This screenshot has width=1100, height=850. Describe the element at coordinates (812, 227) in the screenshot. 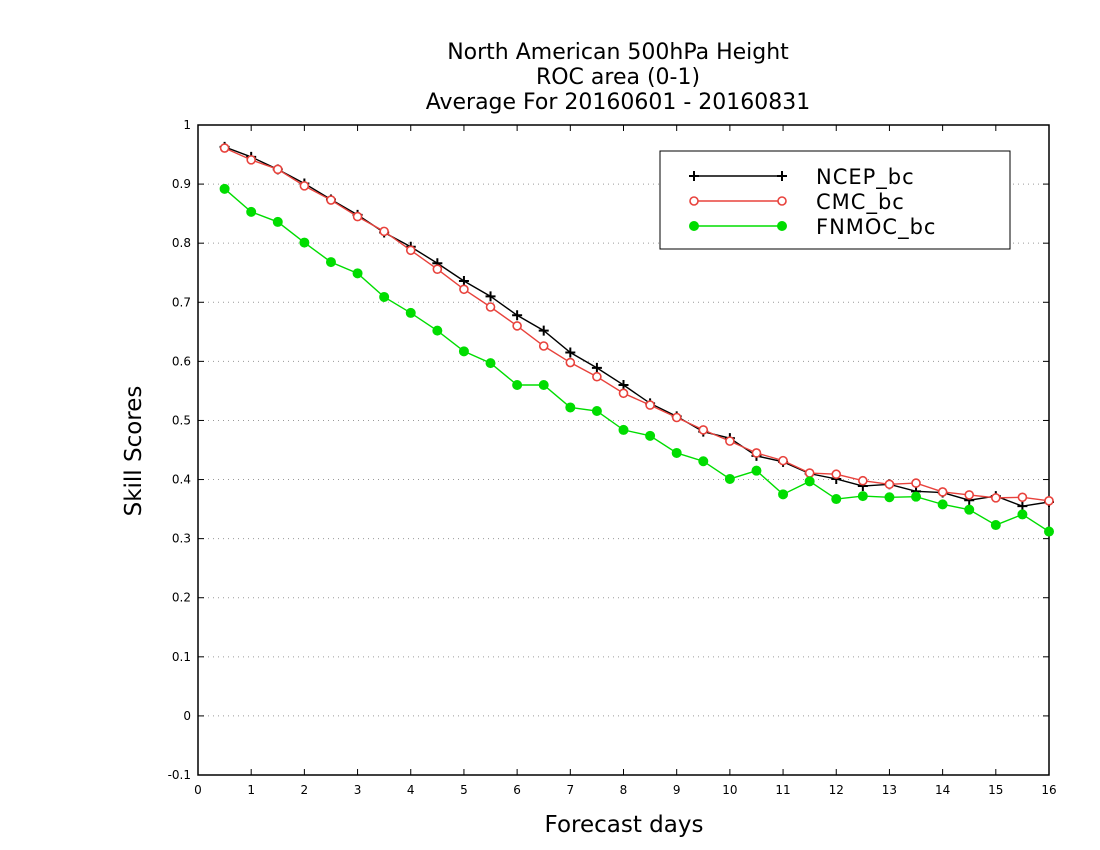

I see `legend-item: FNMOC_bc` at that location.